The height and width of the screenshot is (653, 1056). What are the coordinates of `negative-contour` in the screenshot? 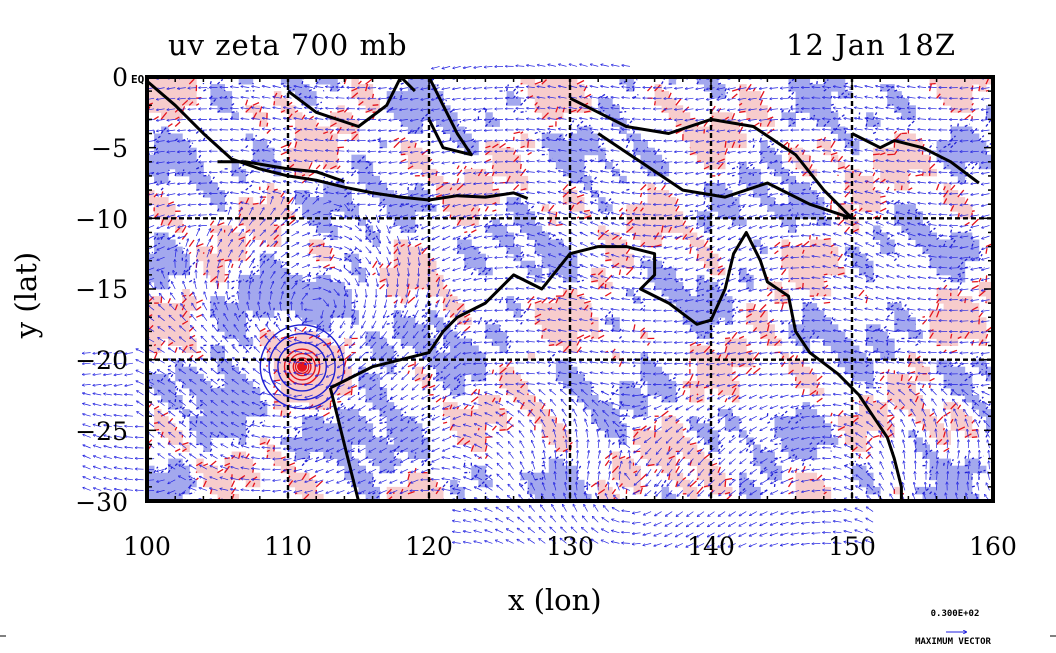 It's located at (733, 175).